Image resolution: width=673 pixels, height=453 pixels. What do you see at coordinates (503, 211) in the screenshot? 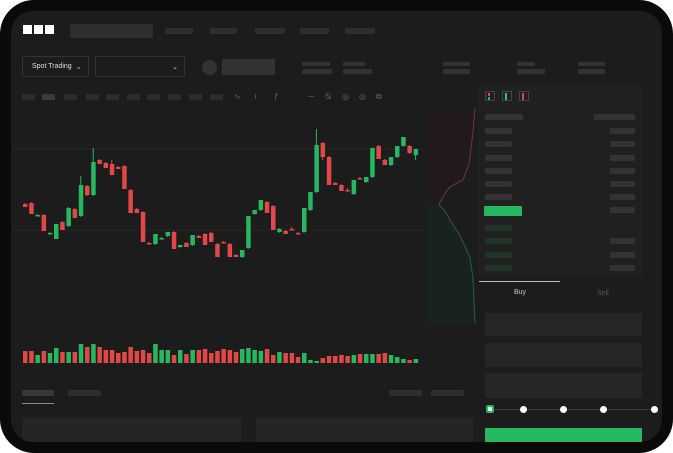
I see `mid-price-highlight` at bounding box center [503, 211].